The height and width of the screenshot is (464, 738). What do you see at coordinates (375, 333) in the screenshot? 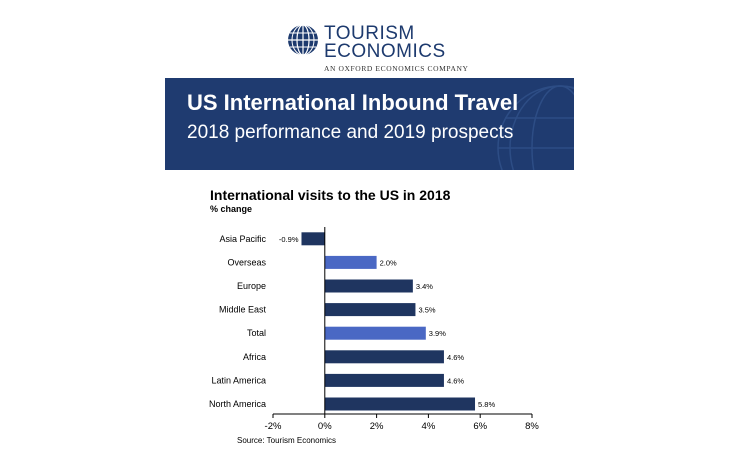
I see `bar-total` at bounding box center [375, 333].